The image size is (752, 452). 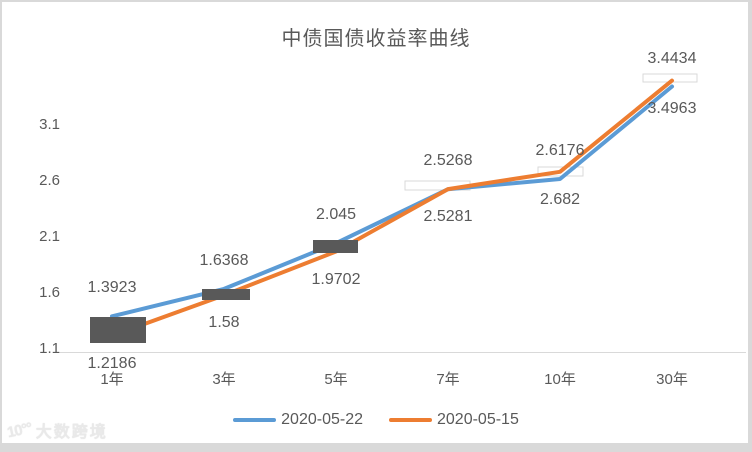 I want to click on watermark-text: 大数跨境, so click(x=71, y=432).